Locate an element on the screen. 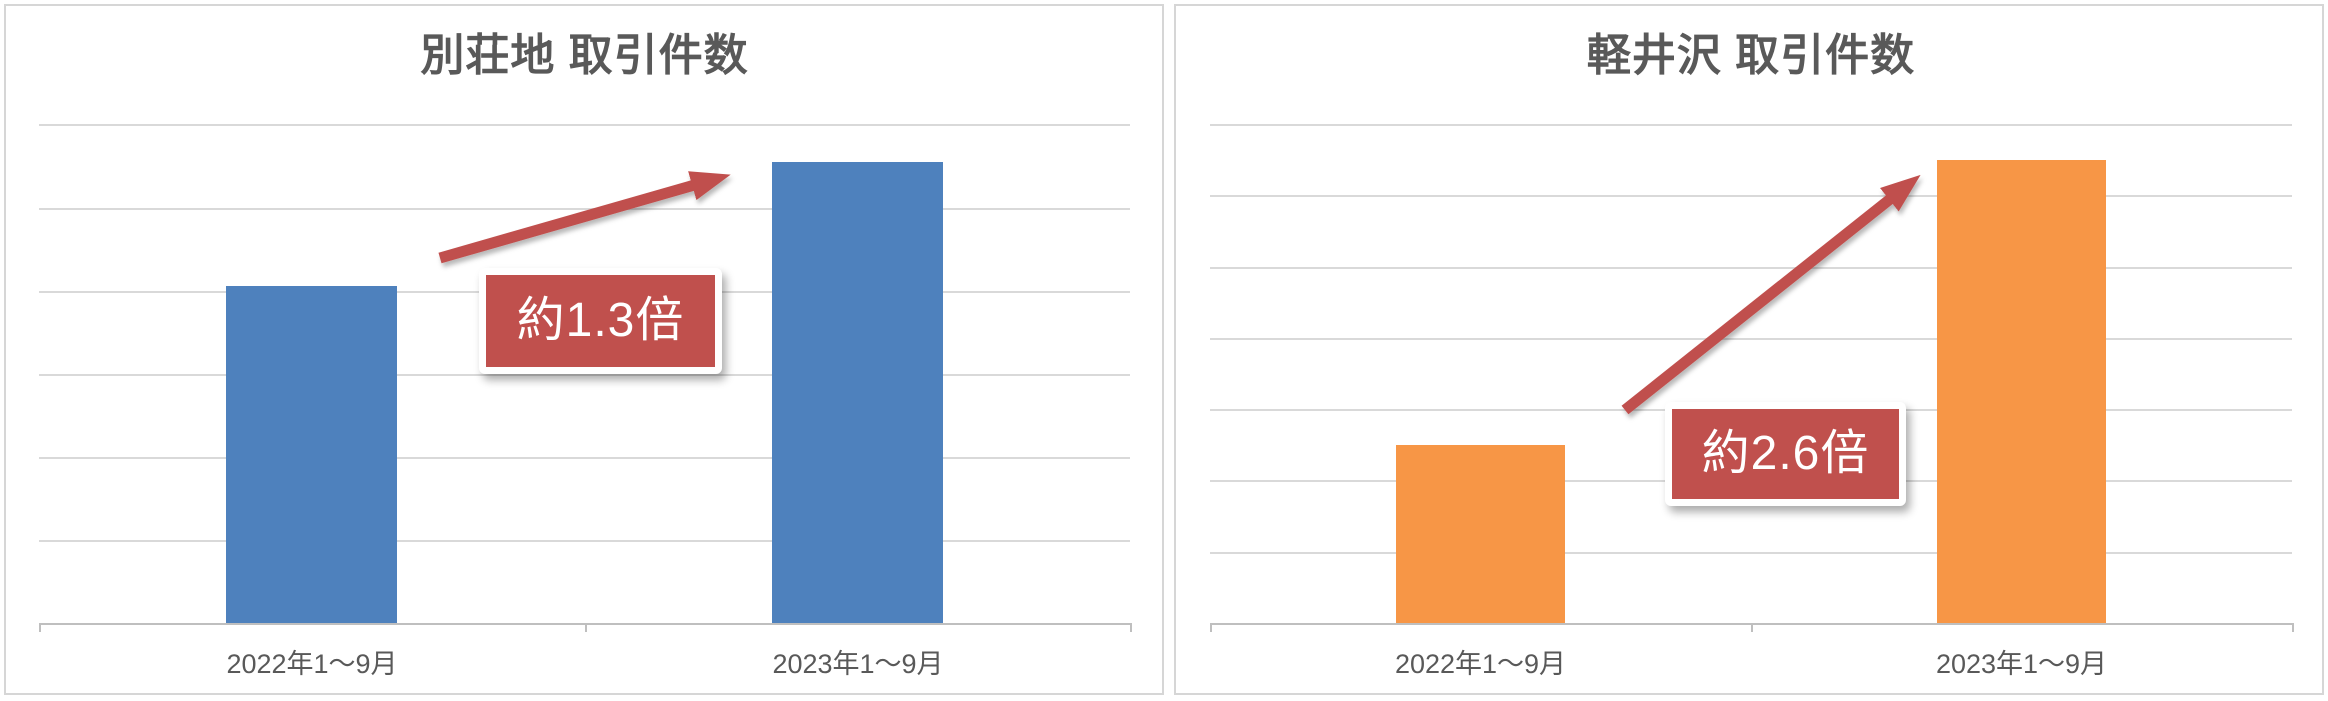 This screenshot has width=2328, height=701. growth-callout-label: 約2.6倍 is located at coordinates (1785, 453).